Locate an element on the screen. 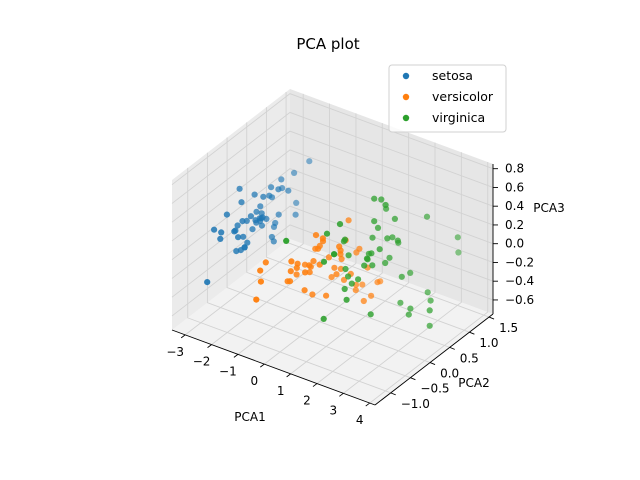  z-tick-label: 0.4 is located at coordinates (514, 206).